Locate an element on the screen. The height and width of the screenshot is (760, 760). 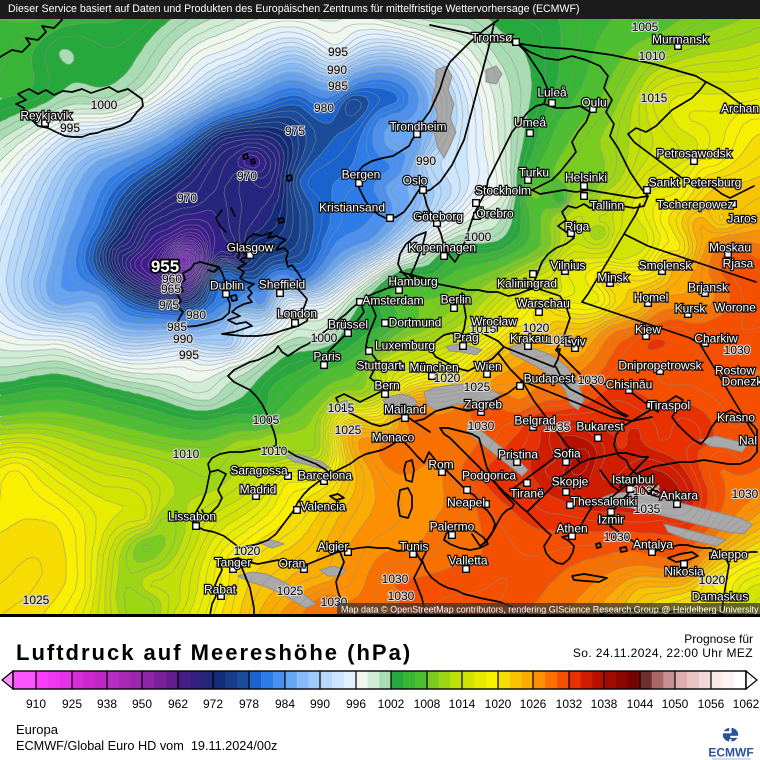
svg-text: Madrid is located at coordinates (258, 490).